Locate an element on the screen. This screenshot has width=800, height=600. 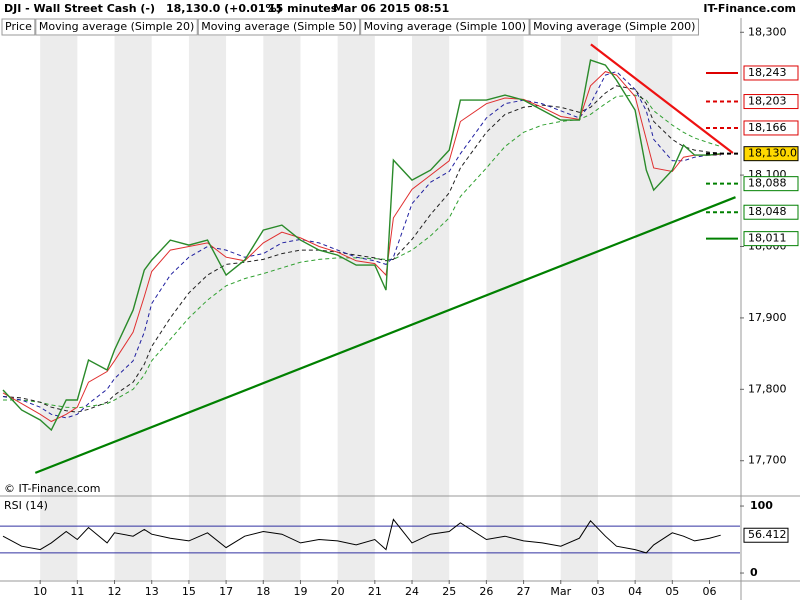
x-tick-label: 05 is located at coordinates (672, 591).